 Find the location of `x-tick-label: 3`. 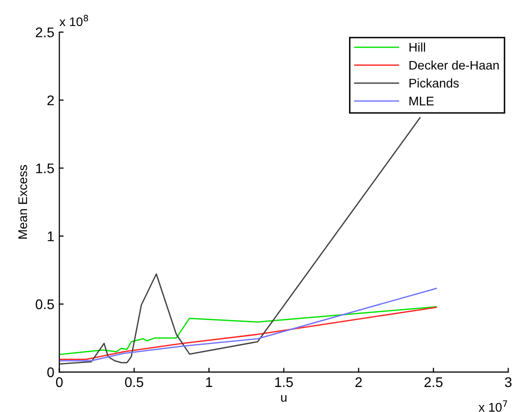

x-tick-label: 3 is located at coordinates (508, 382).